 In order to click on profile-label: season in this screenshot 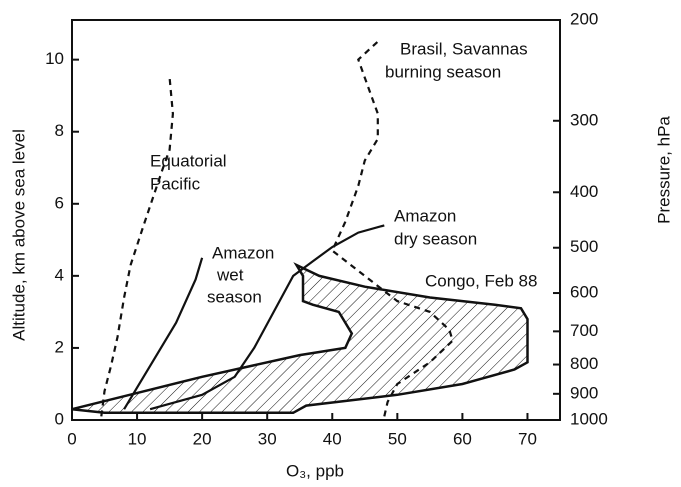, I will do `click(234, 296)`.